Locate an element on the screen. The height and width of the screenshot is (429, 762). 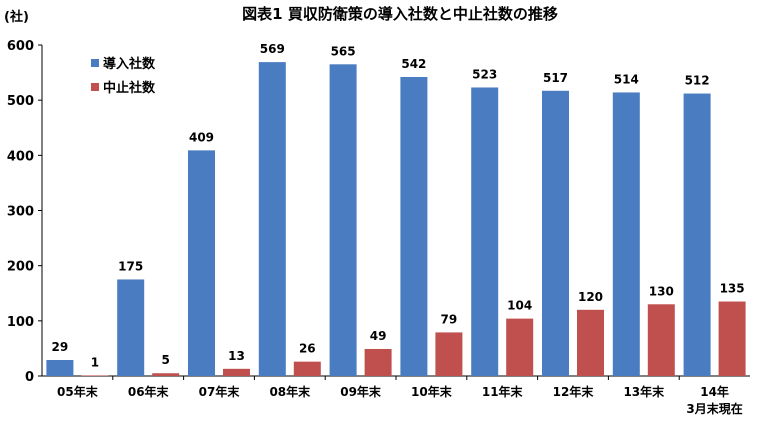
data-label: 29 is located at coordinates (60, 347).